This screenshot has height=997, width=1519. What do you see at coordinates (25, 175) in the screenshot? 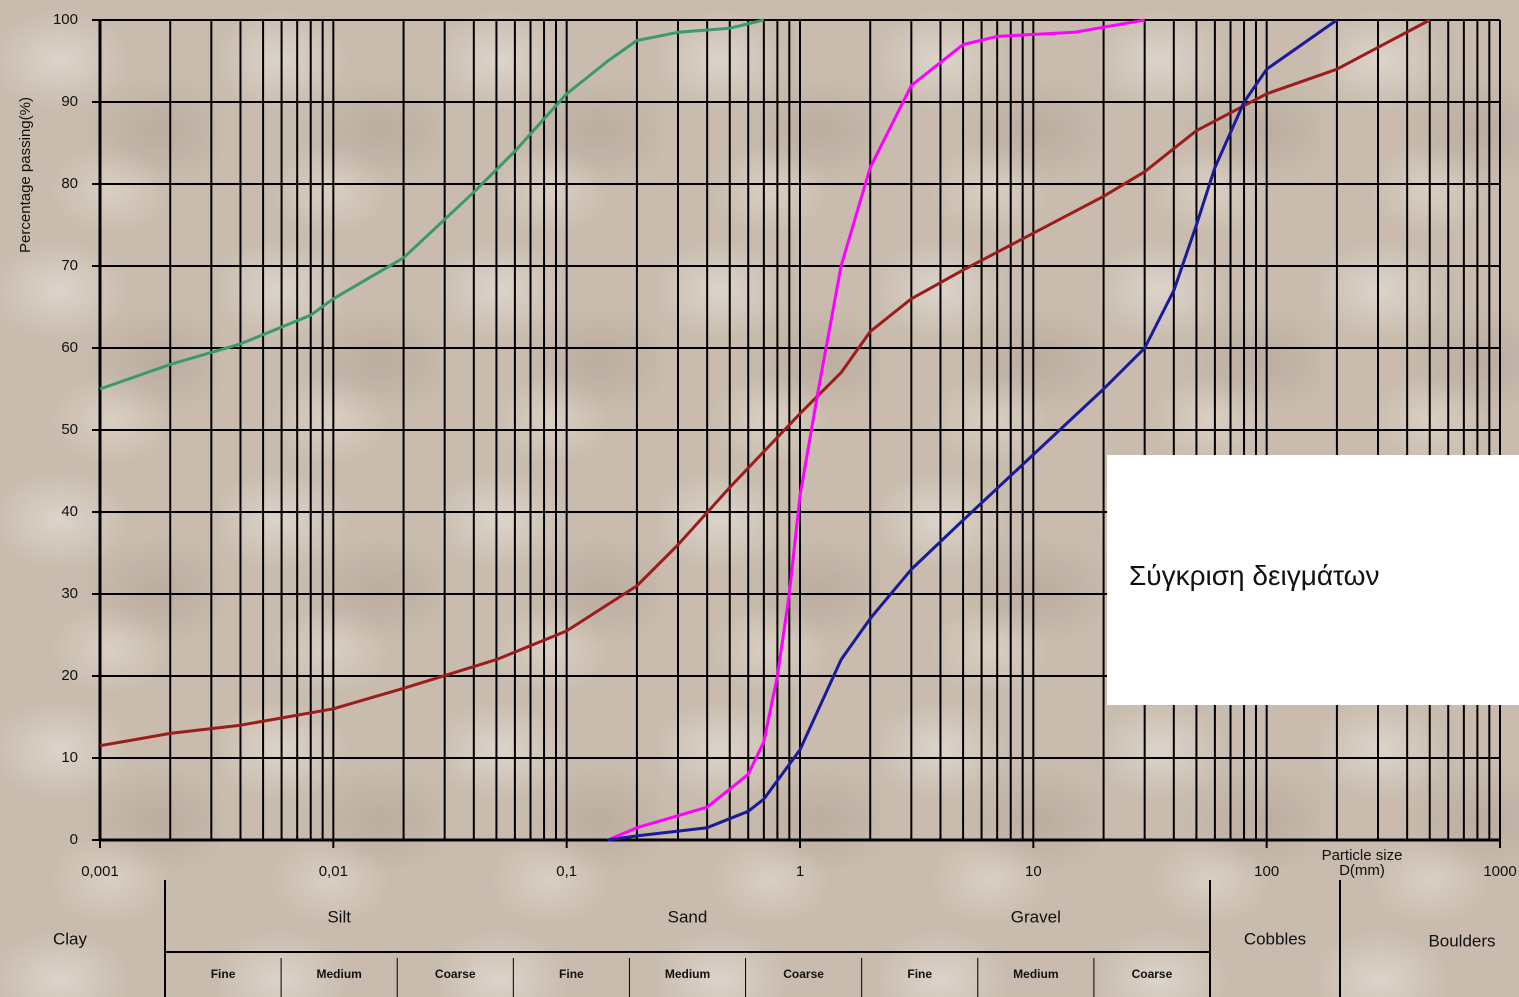
I see `y-axis-label: Percentage passing(%)` at bounding box center [25, 175].